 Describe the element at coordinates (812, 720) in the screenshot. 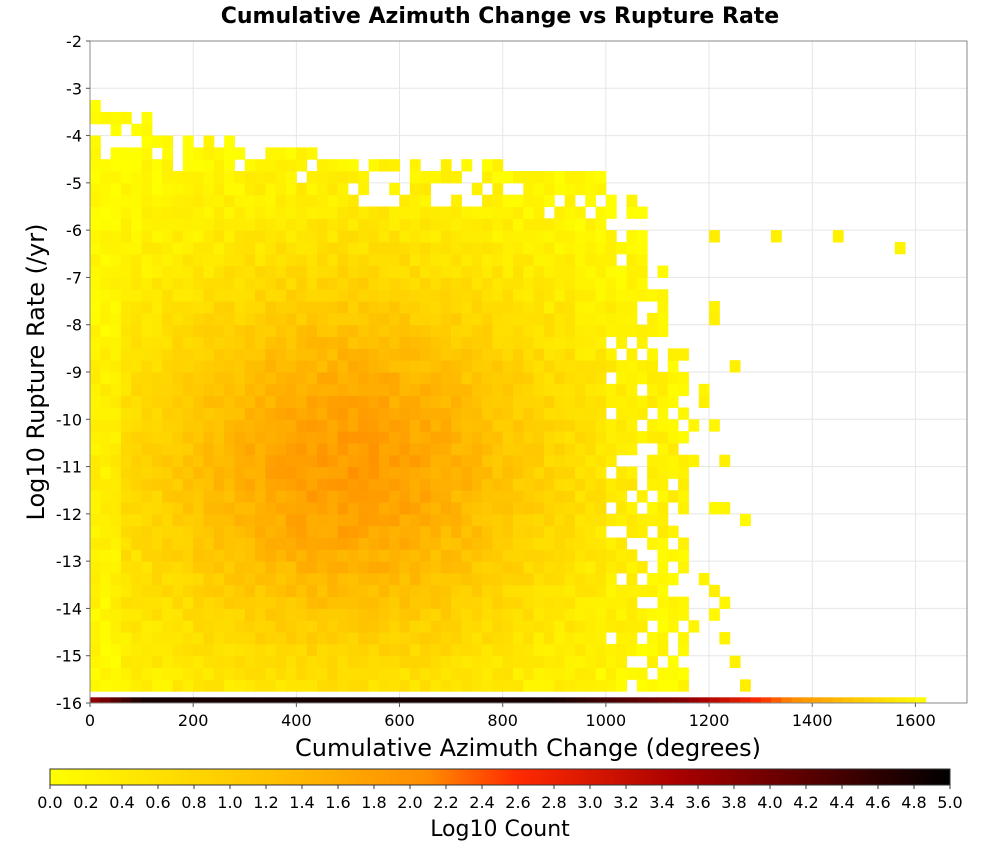

I see `x-tick-label: 1400` at that location.